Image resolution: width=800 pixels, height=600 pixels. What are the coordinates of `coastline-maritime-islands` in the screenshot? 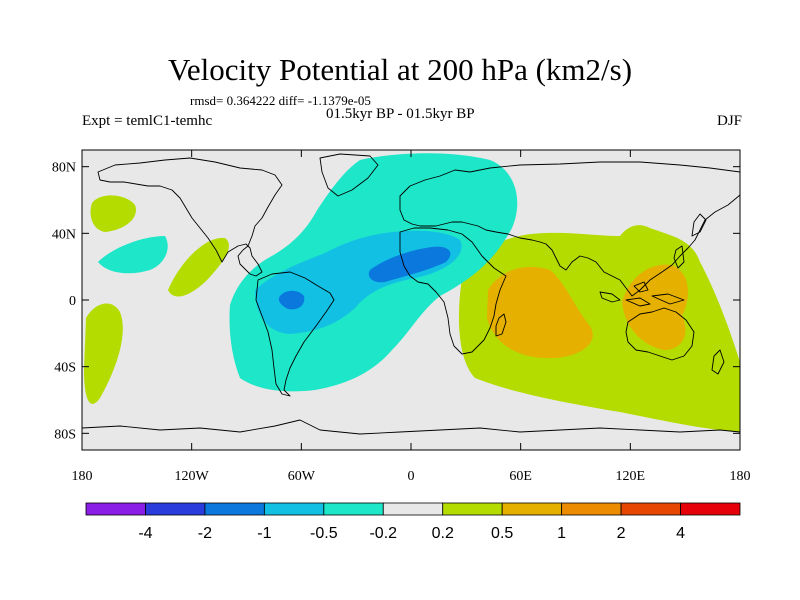 It's located at (642, 276).